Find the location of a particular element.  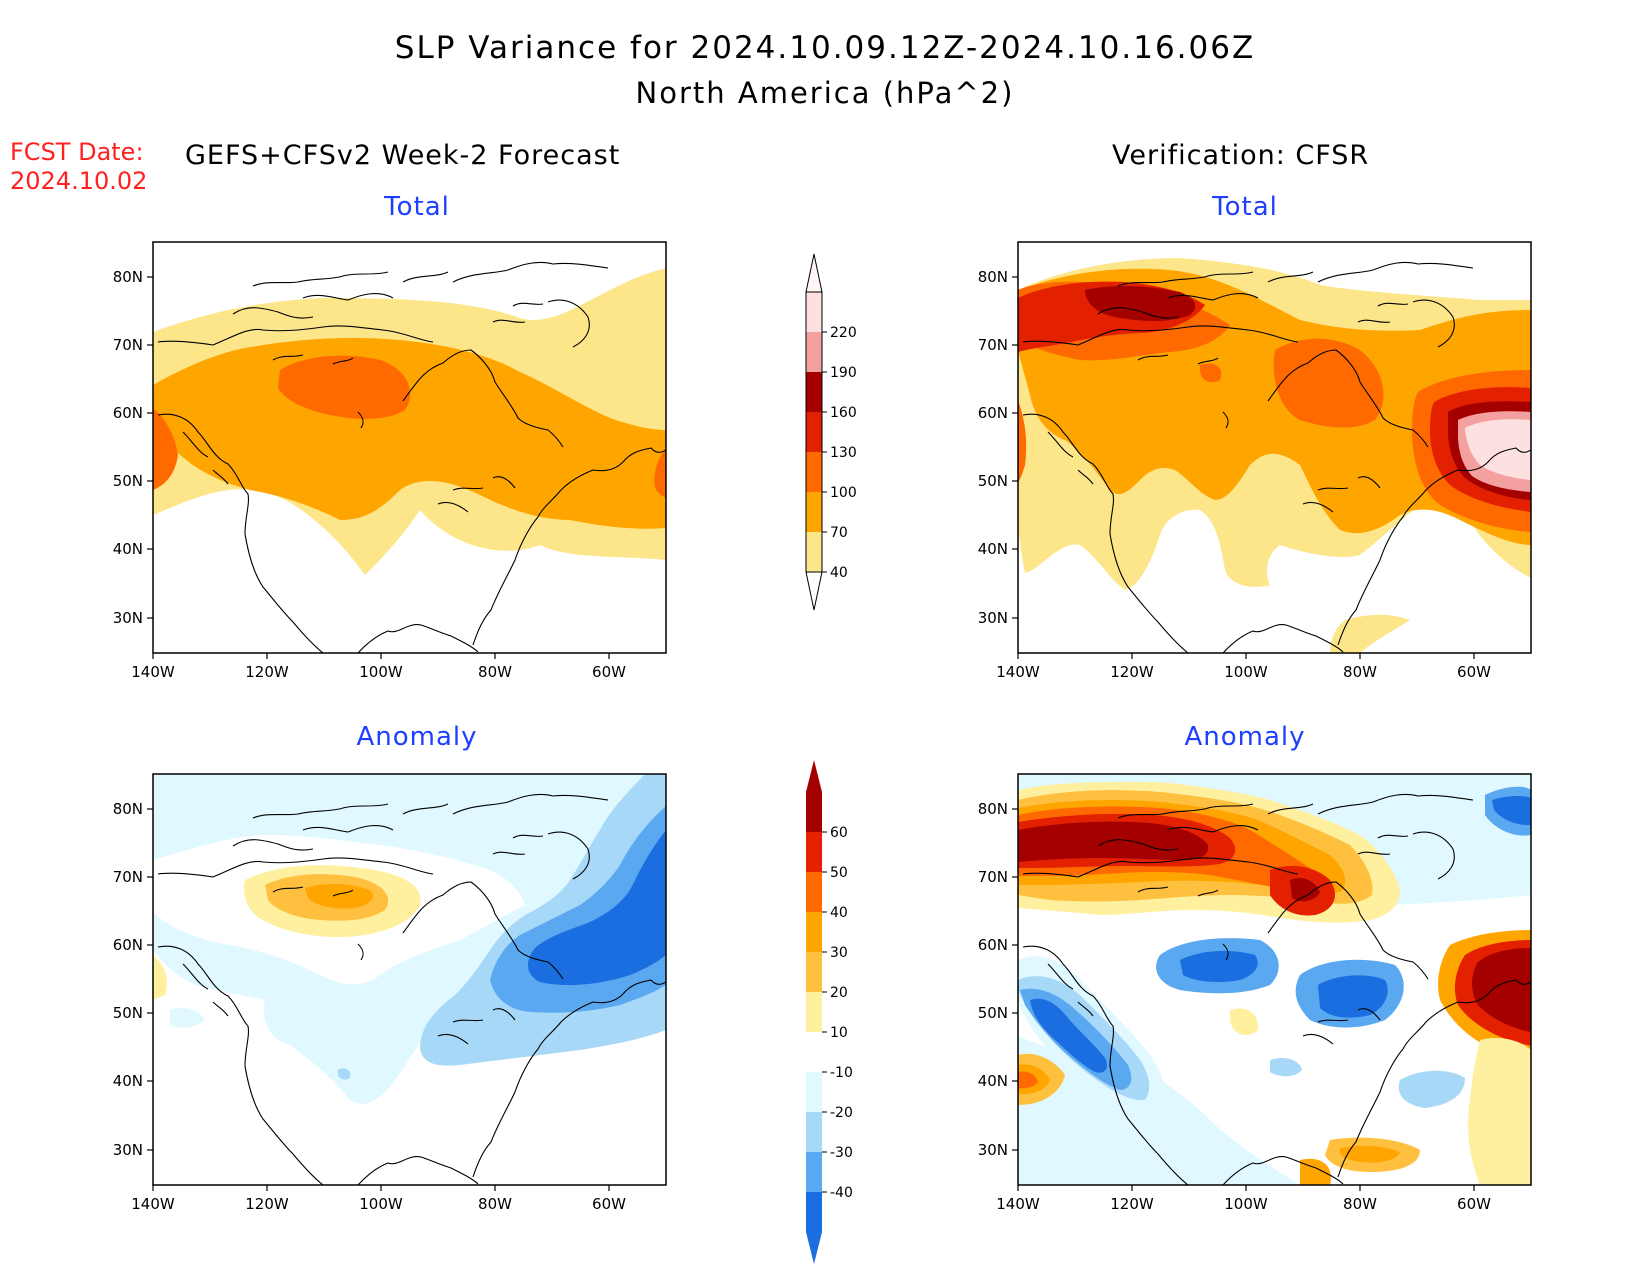

forecast-column-header: GEFS+CFSv2 Week-2 Forecast is located at coordinates (403, 155).